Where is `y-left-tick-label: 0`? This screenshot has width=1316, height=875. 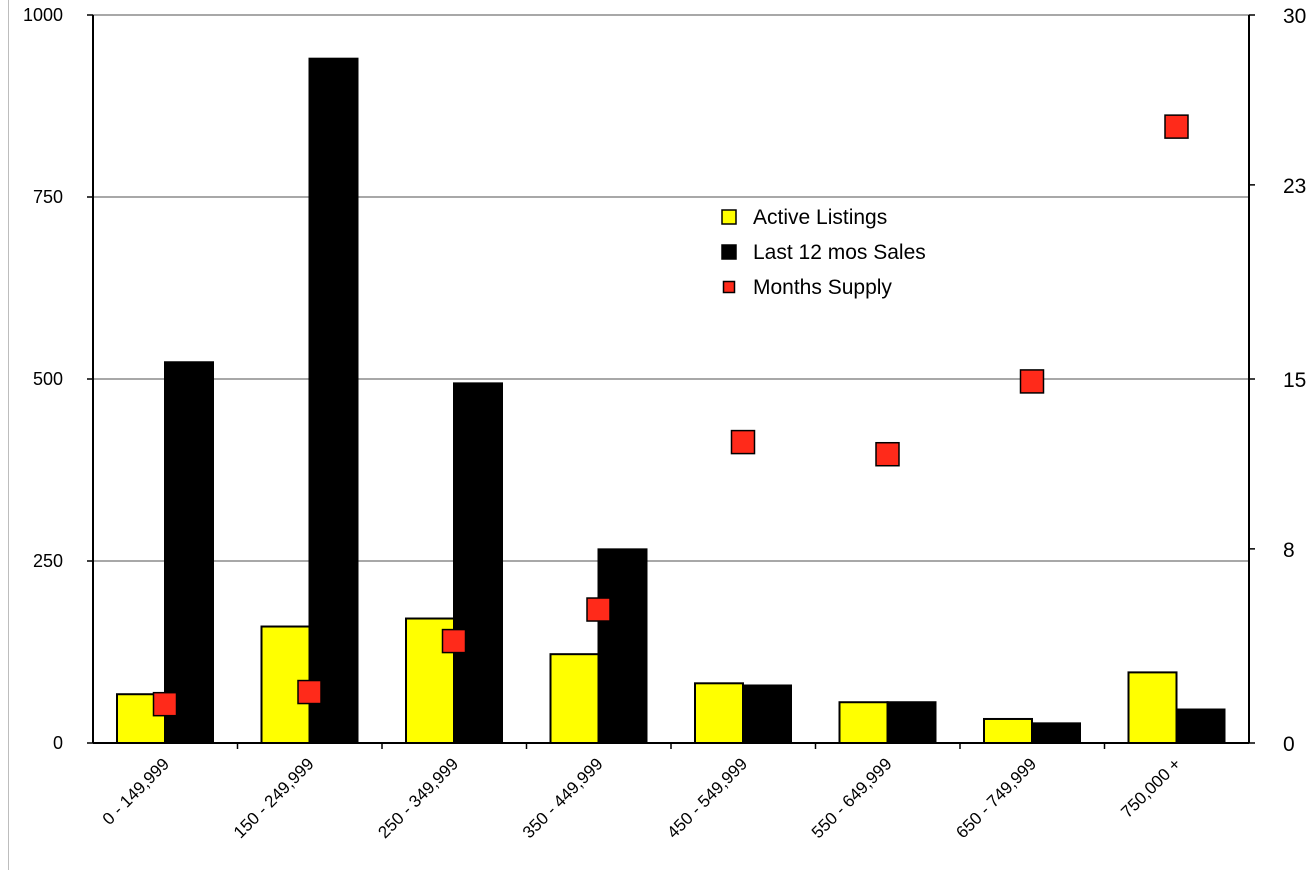 y-left-tick-label: 0 is located at coordinates (58, 743).